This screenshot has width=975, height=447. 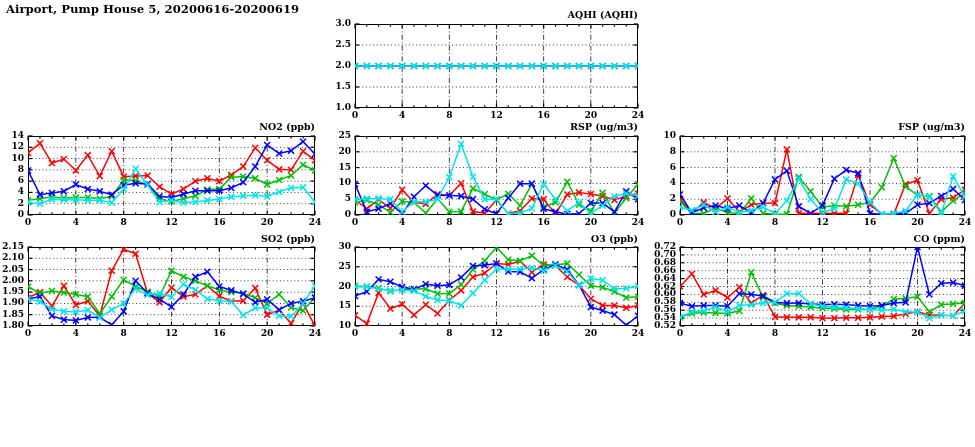 I want to click on series-series1, so click(x=171, y=286).